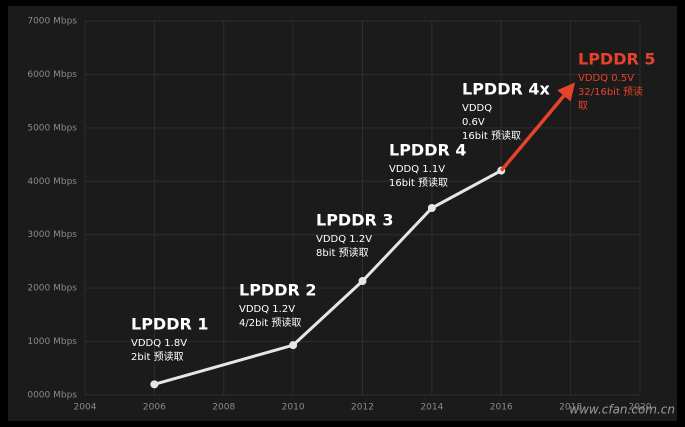  What do you see at coordinates (52, 182) in the screenshot?
I see `y-tick-label: 4000 Mbps` at bounding box center [52, 182].